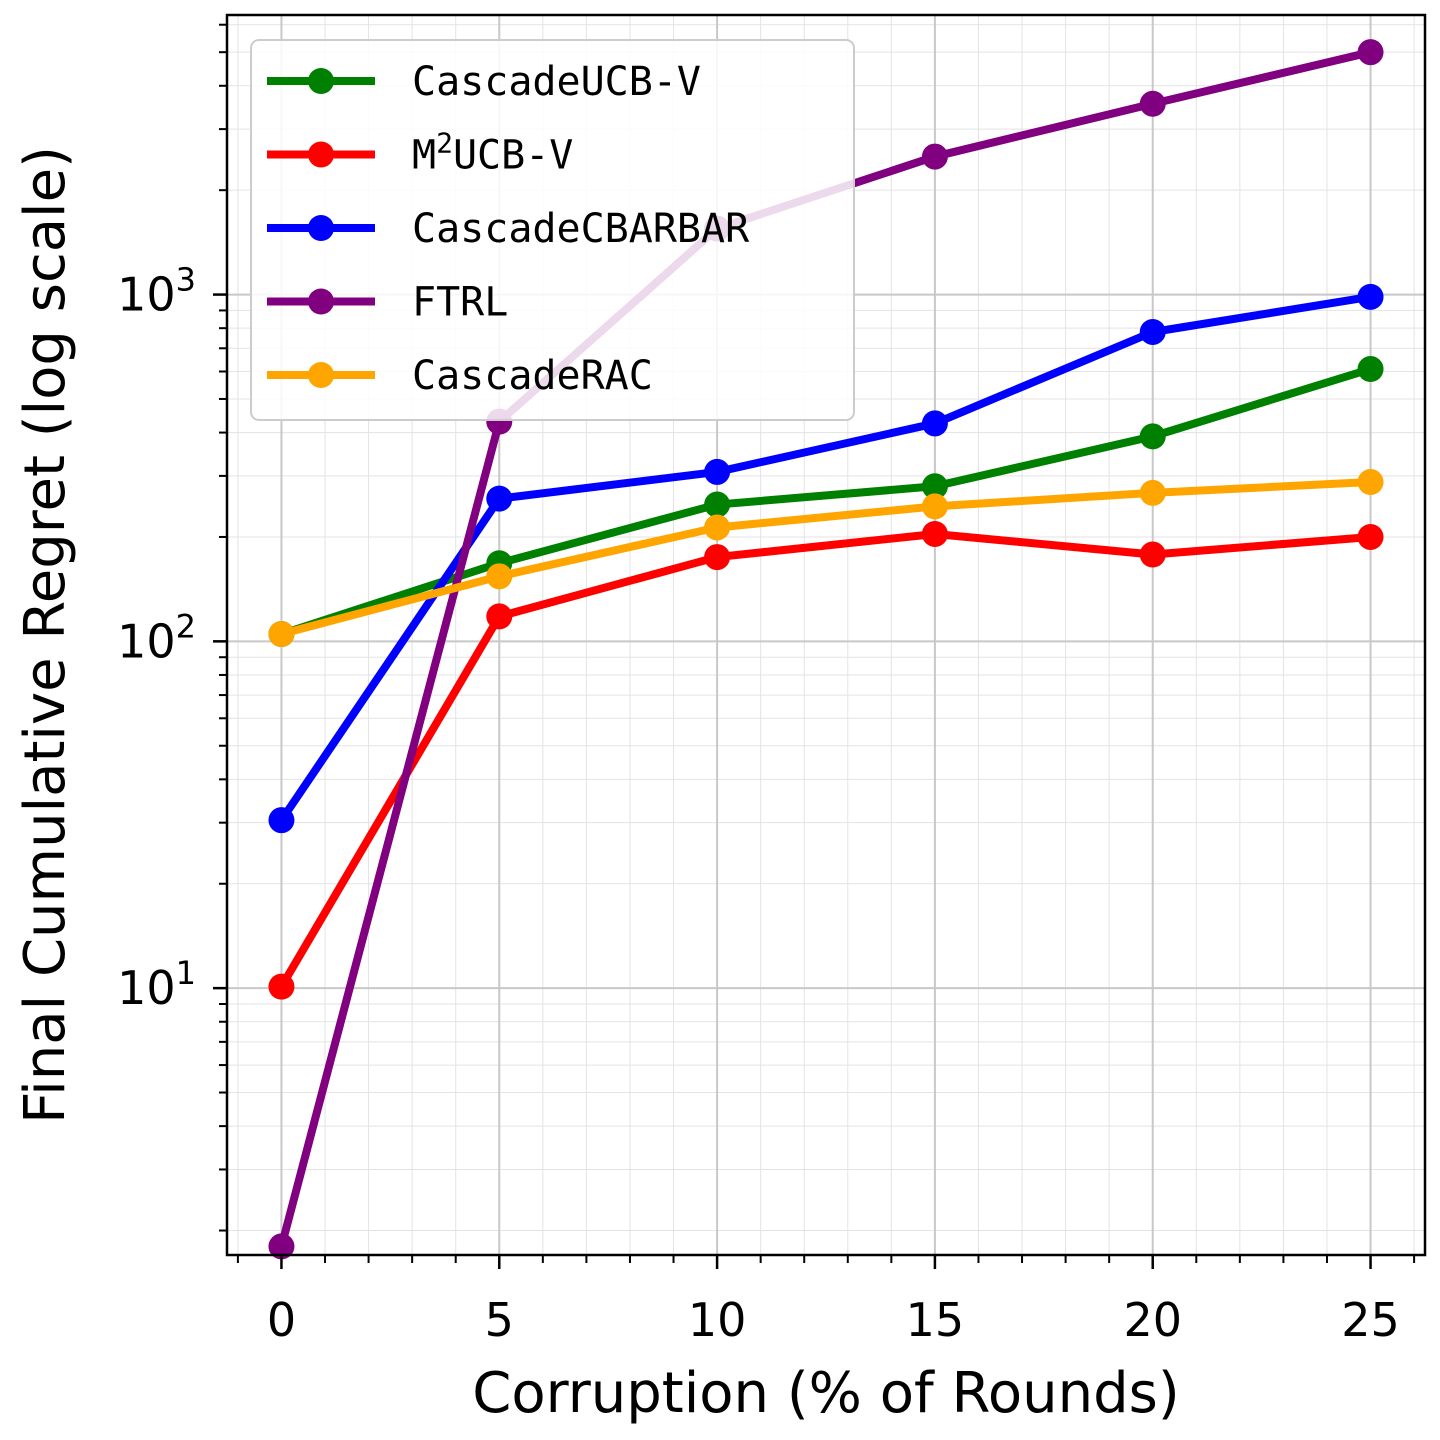 The width and height of the screenshot is (1440, 1440). What do you see at coordinates (935, 1320) in the screenshot?
I see `x-tick-label: 15` at bounding box center [935, 1320].